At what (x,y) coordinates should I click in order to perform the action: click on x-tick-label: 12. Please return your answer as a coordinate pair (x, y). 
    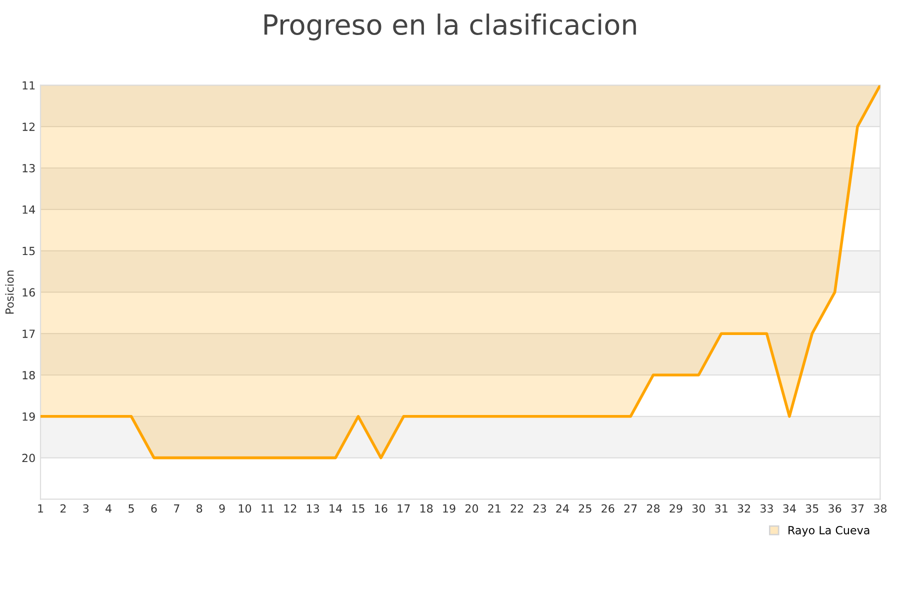
    Looking at the image, I should click on (290, 508).